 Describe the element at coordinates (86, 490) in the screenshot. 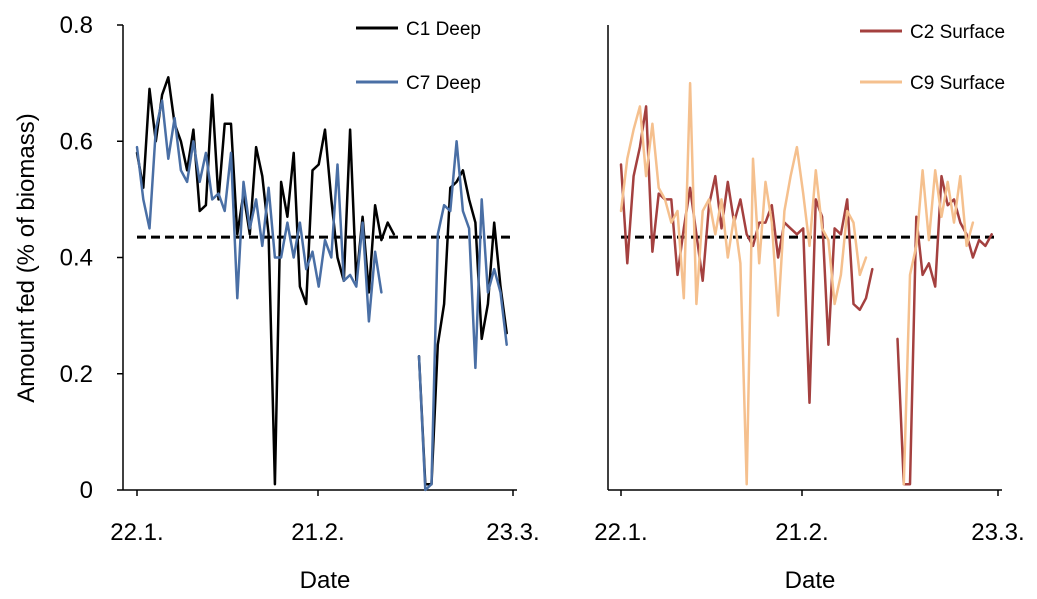

I see `y-tick-label: 0` at that location.